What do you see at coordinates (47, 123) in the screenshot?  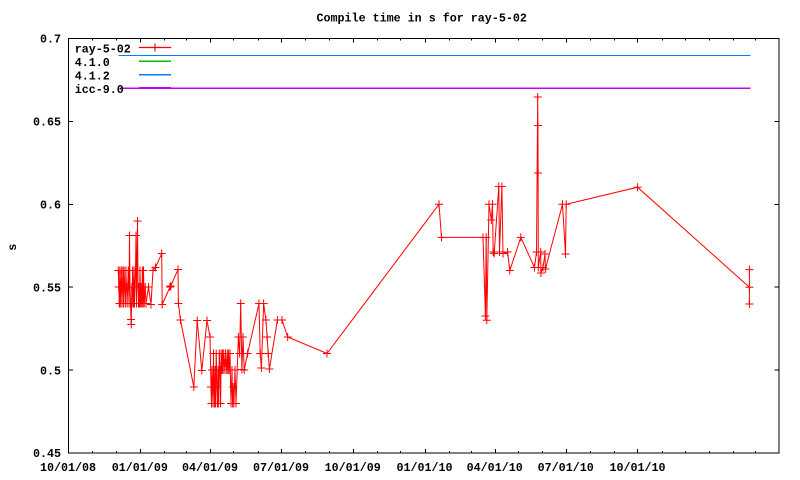 I see `svg-text: 0.65` at bounding box center [47, 123].